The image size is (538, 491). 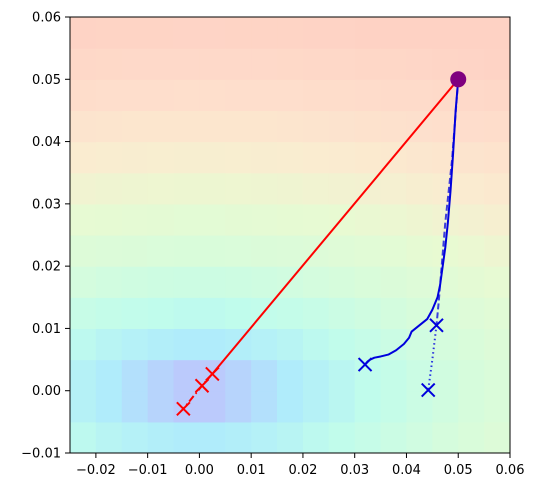 What do you see at coordinates (510, 470) in the screenshot?
I see `x-tick-label: 0.06` at bounding box center [510, 470].